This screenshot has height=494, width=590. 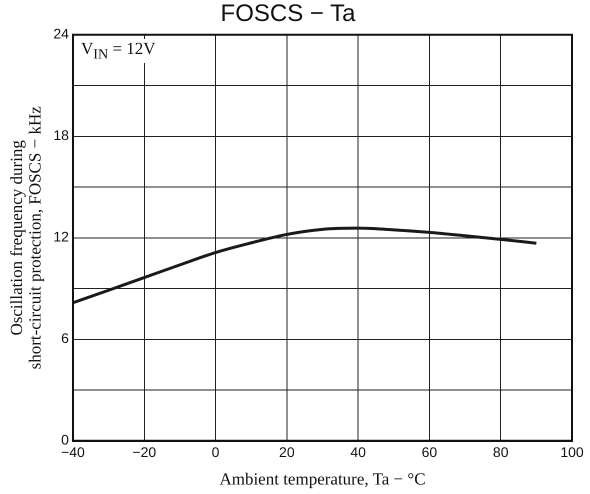 I want to click on y-tick-label: 12, so click(x=61, y=236).